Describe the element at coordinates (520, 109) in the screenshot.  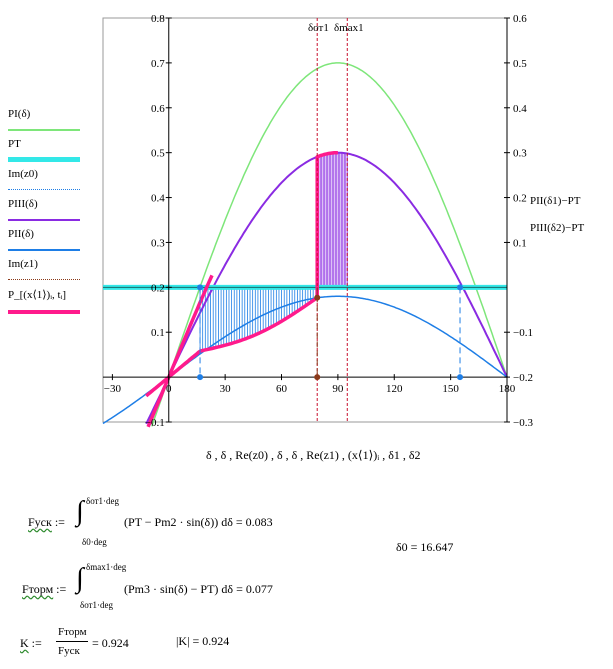
I see `y-right-tick-label: 0.4` at that location.